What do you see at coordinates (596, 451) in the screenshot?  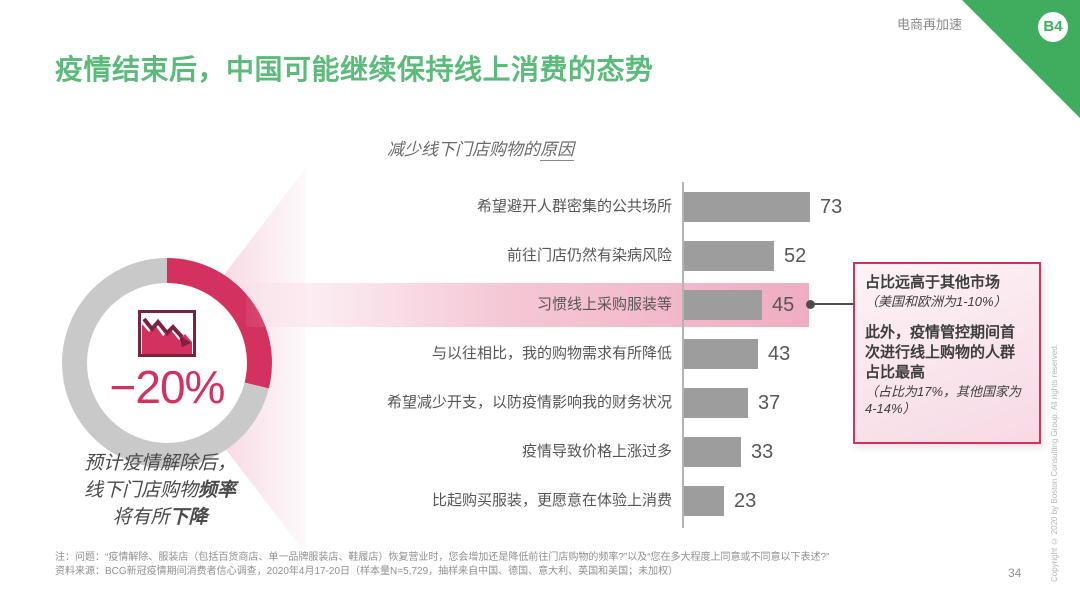 I see `bar-label: 疫情导致价格上涨过多` at bounding box center [596, 451].